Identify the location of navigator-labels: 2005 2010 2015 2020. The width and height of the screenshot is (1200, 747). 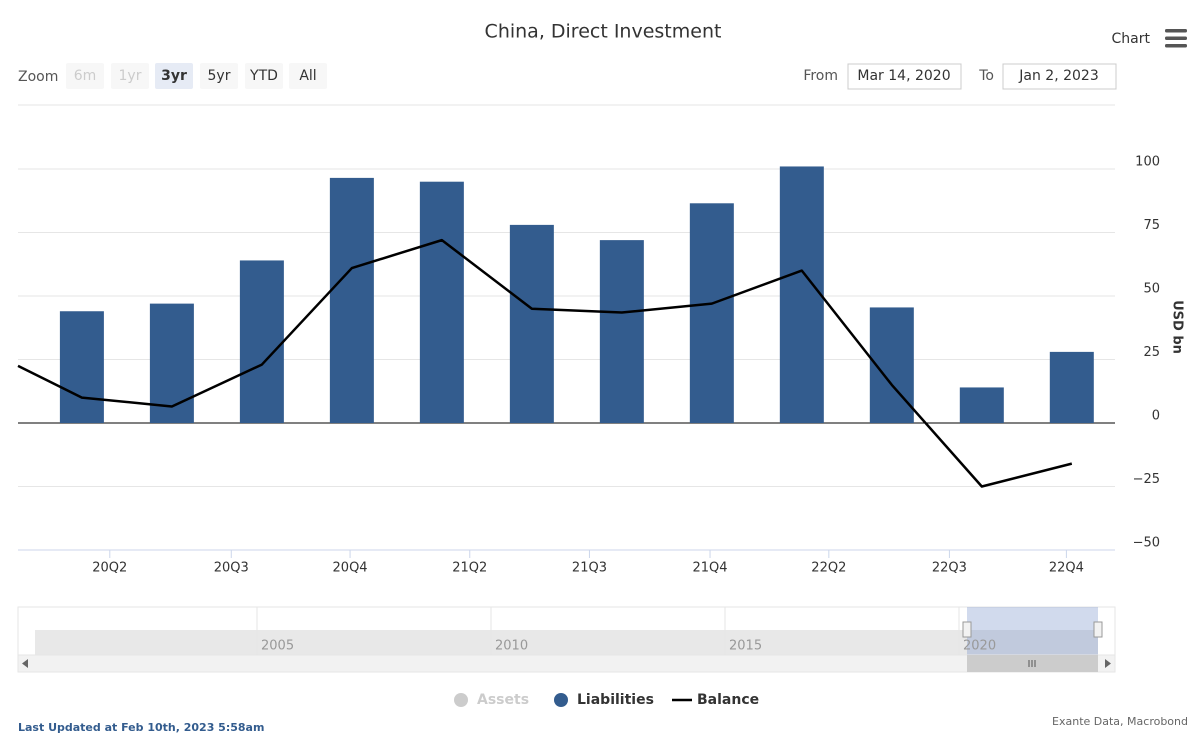
(626, 631).